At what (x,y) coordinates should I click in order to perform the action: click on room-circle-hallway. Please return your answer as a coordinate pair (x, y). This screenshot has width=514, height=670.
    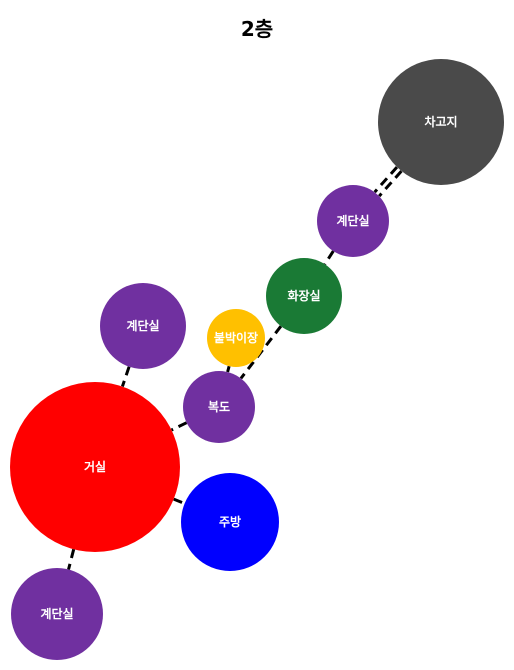
    Looking at the image, I should click on (219, 407).